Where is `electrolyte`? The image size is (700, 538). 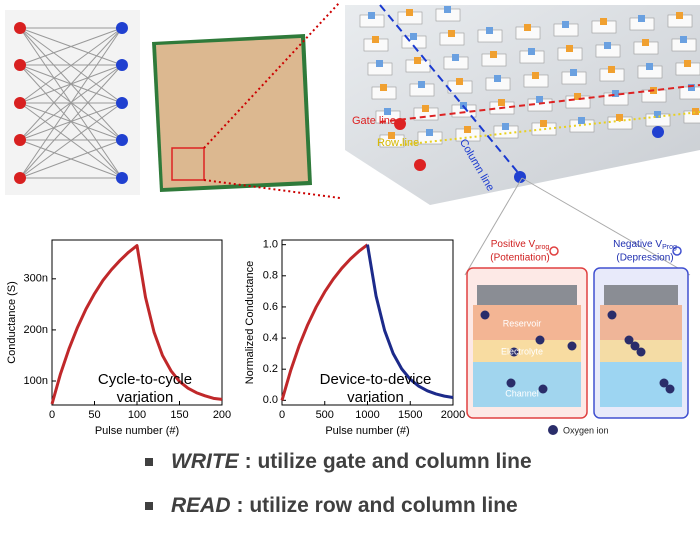
electrolyte is located at coordinates (527, 351).